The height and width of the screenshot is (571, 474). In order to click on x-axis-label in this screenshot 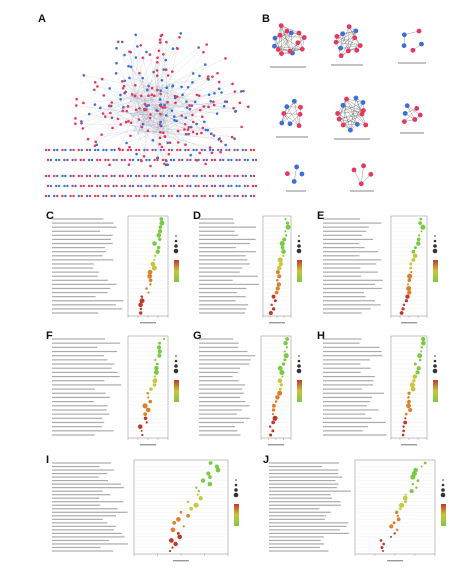, I will do `click(148, 445)`.